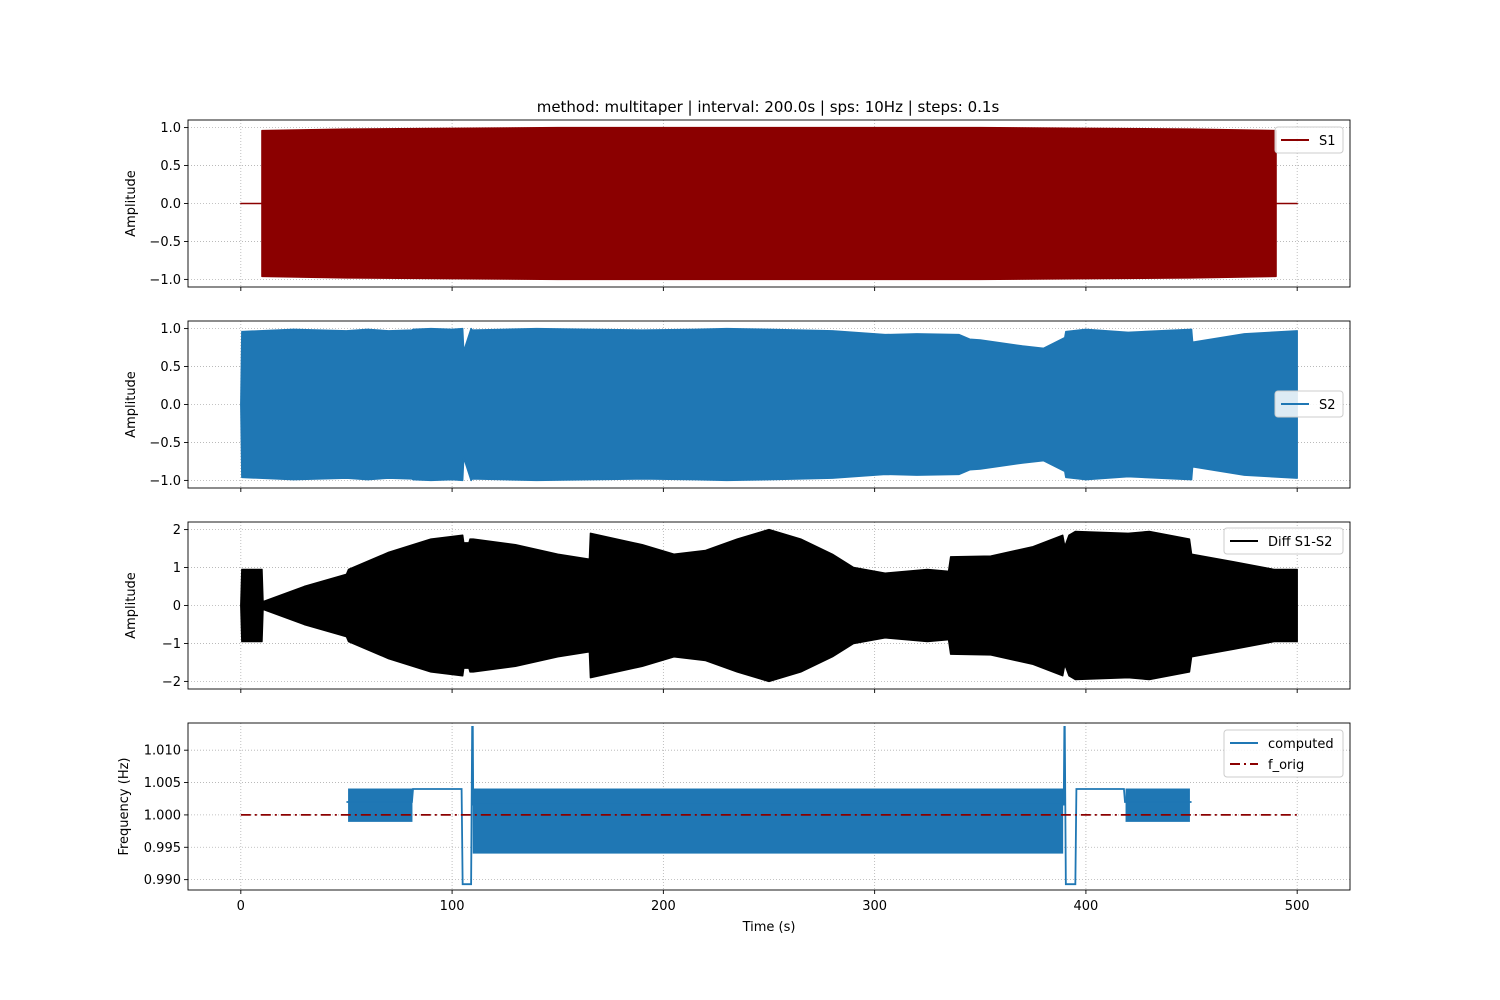  I want to click on y-tick-label: 1.005, so click(162, 783).